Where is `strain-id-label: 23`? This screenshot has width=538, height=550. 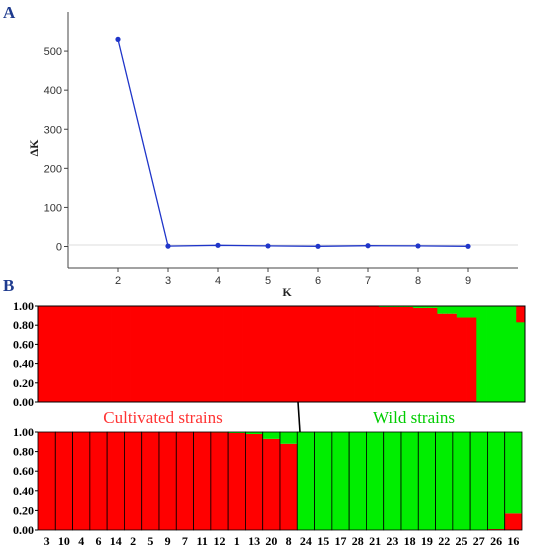
strain-id-label: 23 is located at coordinates (392, 541).